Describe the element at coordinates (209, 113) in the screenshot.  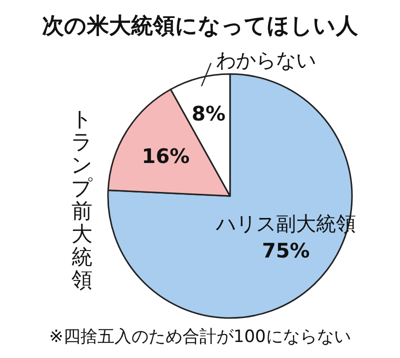
I see `data-label: 8%` at that location.